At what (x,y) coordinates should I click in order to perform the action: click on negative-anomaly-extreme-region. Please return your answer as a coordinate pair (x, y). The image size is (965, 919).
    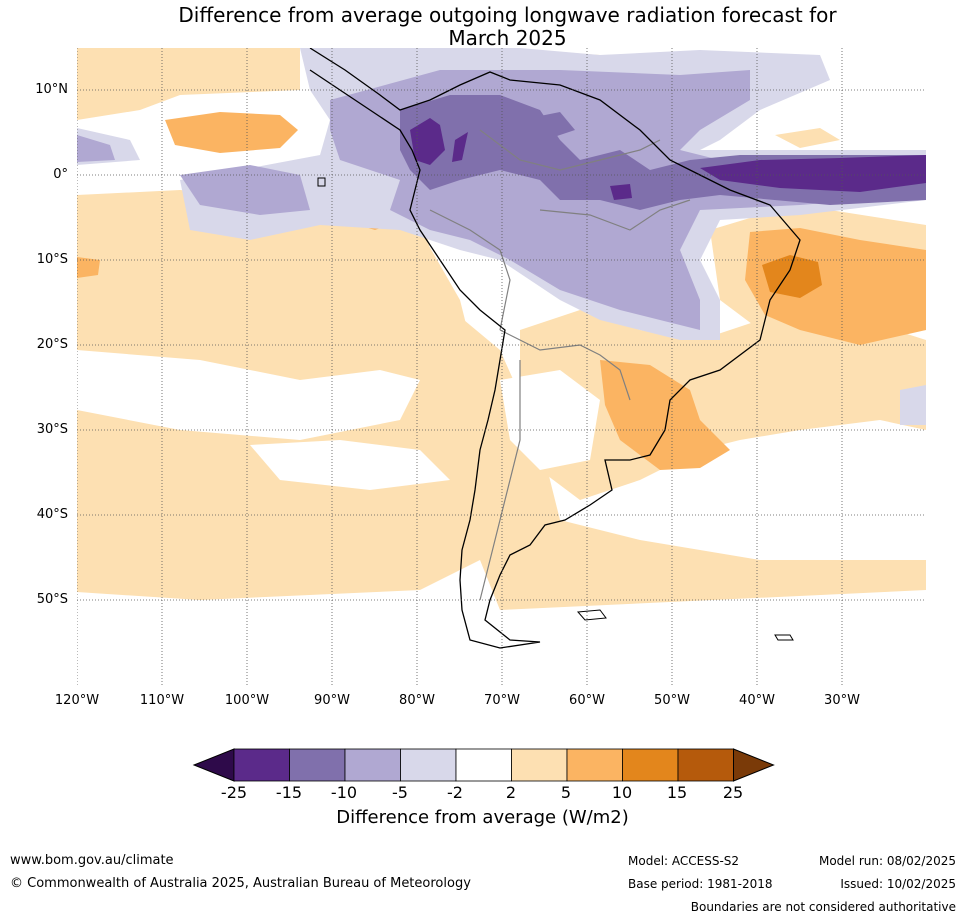
    Looking at the image, I should click on (668, 159).